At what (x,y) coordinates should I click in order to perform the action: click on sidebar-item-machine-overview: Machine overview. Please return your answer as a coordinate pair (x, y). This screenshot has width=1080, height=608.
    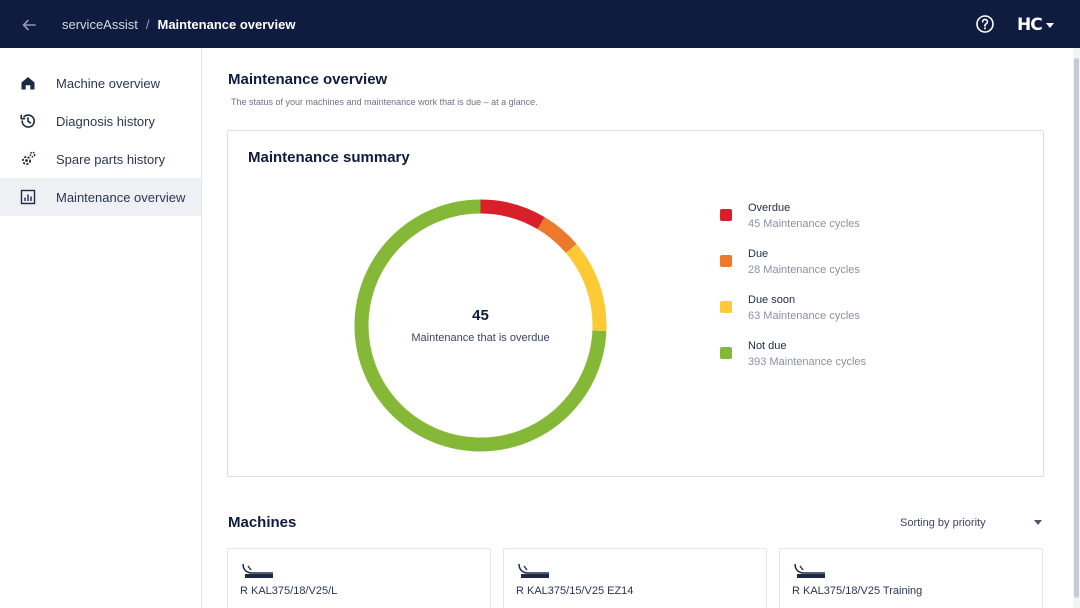
    Looking at the image, I should click on (100, 83).